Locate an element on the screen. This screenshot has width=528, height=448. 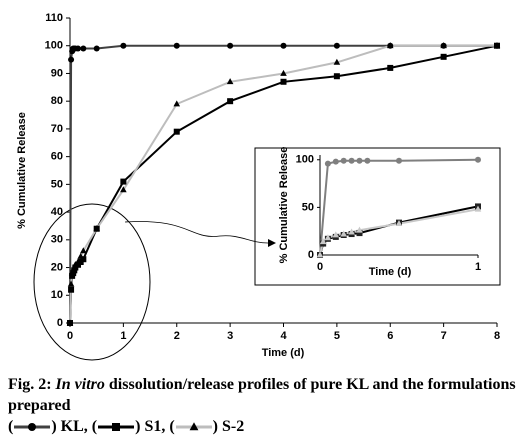
y-tick-label: 90 is located at coordinates (57, 73).